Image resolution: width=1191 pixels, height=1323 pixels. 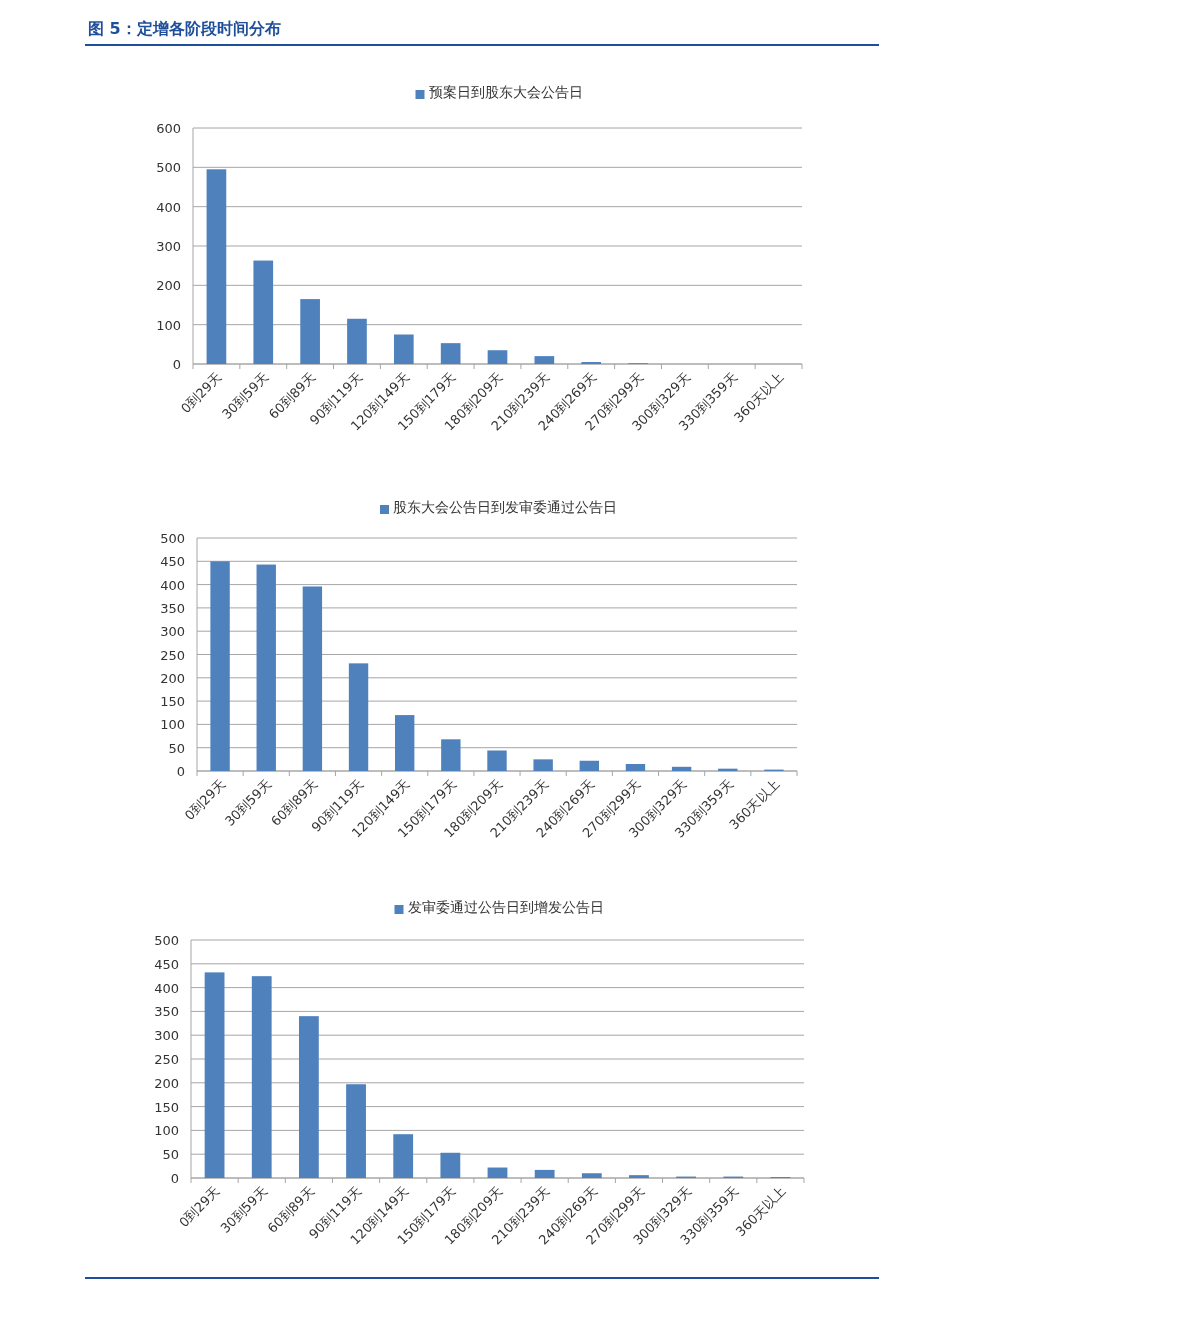 I want to click on legend-label: 股东大会公告日到发审委通过公告日, so click(x=505, y=507).